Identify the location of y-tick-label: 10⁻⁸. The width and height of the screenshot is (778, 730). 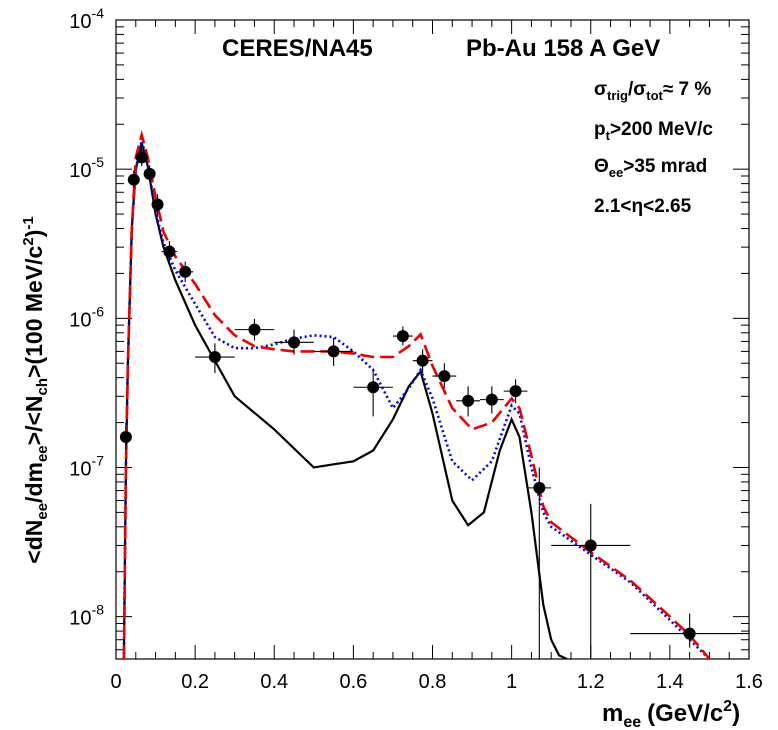
(86, 616).